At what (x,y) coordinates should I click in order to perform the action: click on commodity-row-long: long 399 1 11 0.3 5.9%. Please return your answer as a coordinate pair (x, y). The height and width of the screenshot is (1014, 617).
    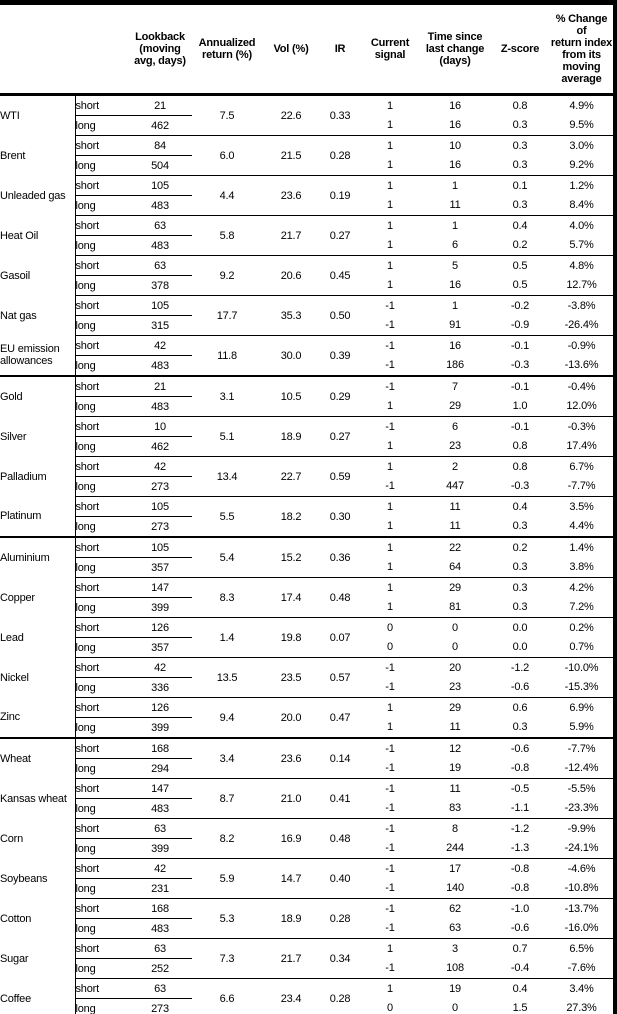
    Looking at the image, I should click on (306, 728).